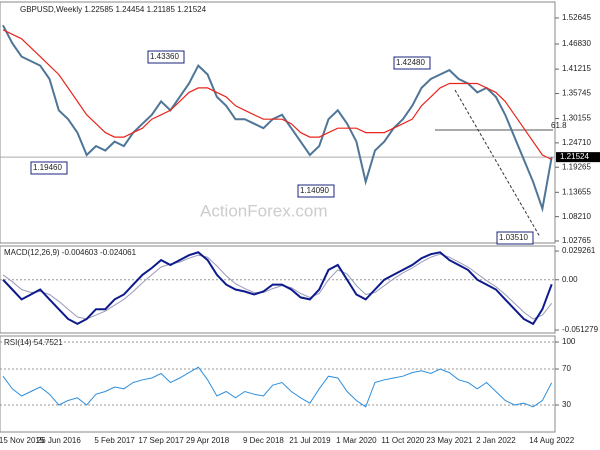 The image size is (600, 450). I want to click on y-tick-label: 1.02765, so click(576, 240).